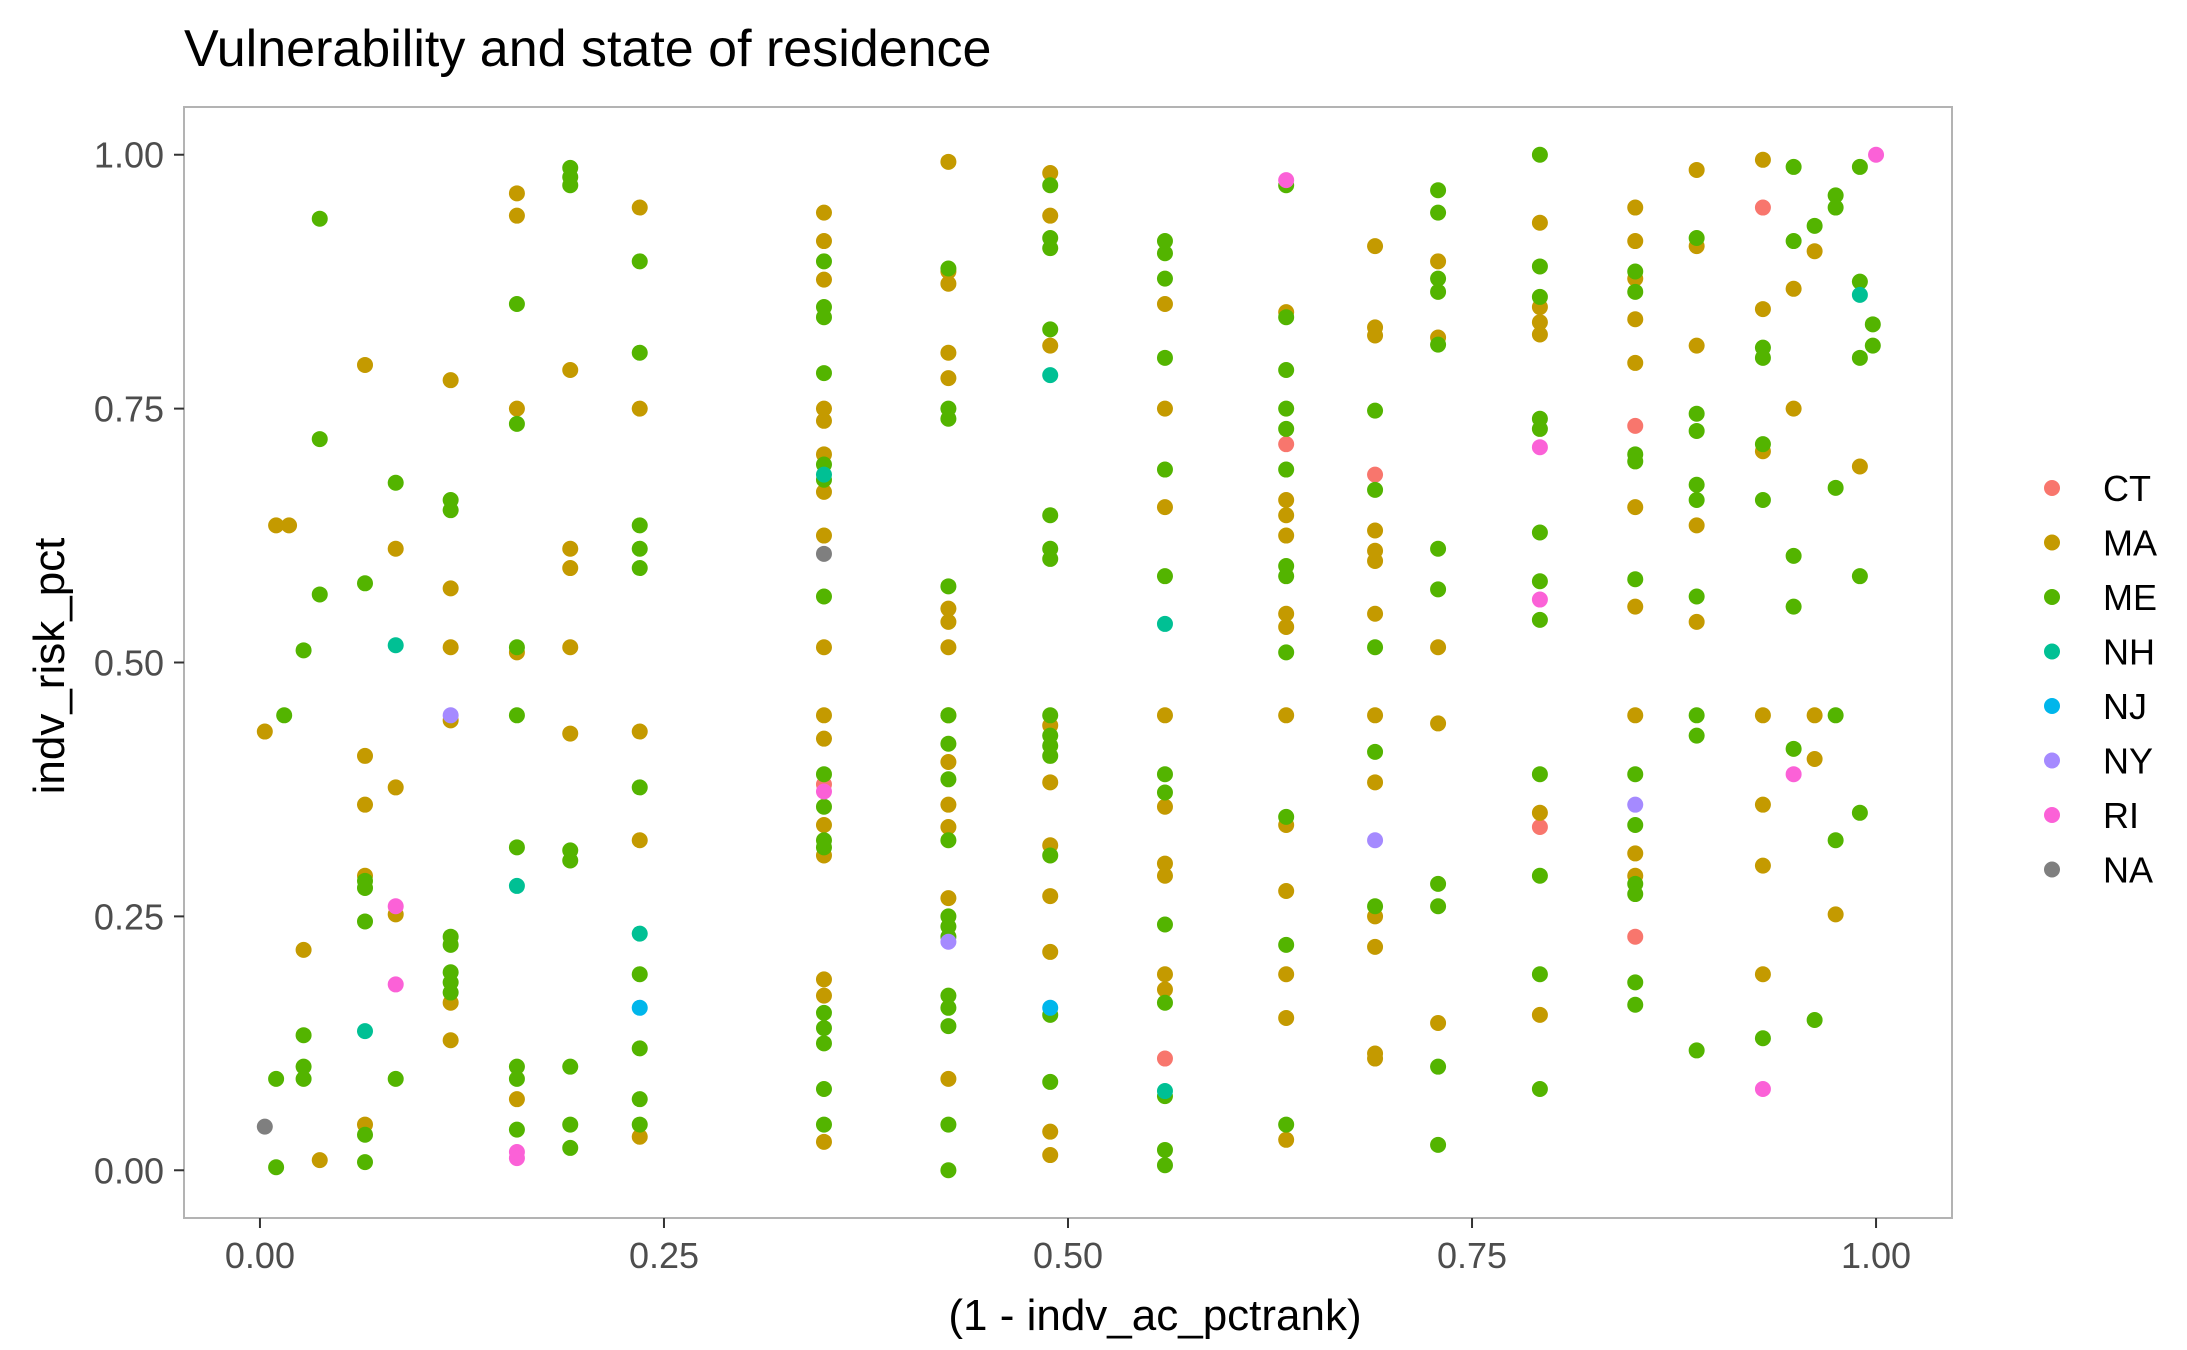  What do you see at coordinates (395, 984) in the screenshot?
I see `point-ri` at bounding box center [395, 984].